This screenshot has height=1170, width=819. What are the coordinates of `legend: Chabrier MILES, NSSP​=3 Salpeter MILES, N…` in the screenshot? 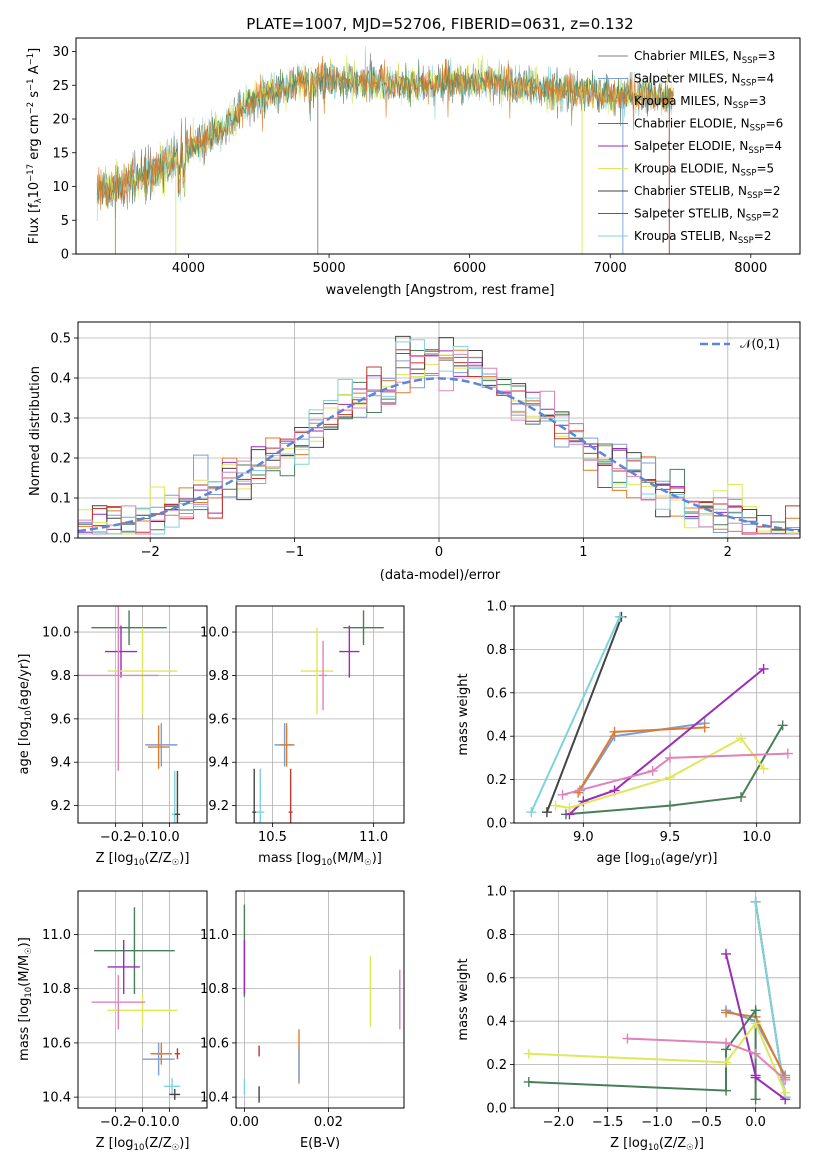 It's located at (690, 147).